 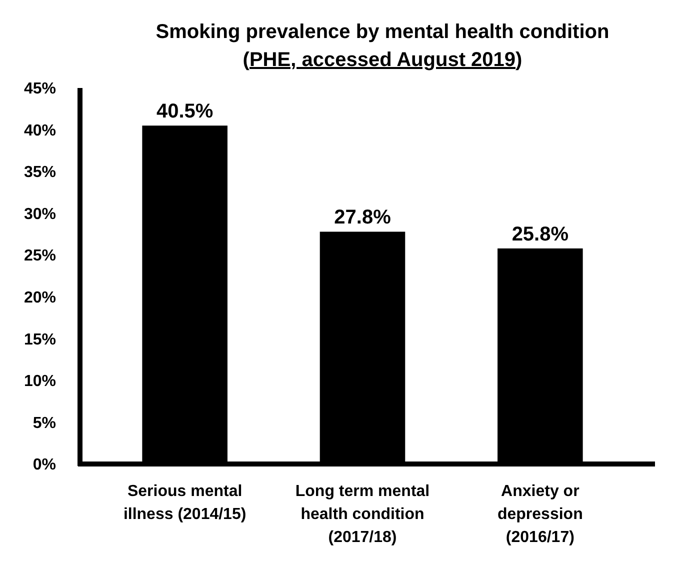 I want to click on y-tick-label: 5%, so click(x=44, y=423).